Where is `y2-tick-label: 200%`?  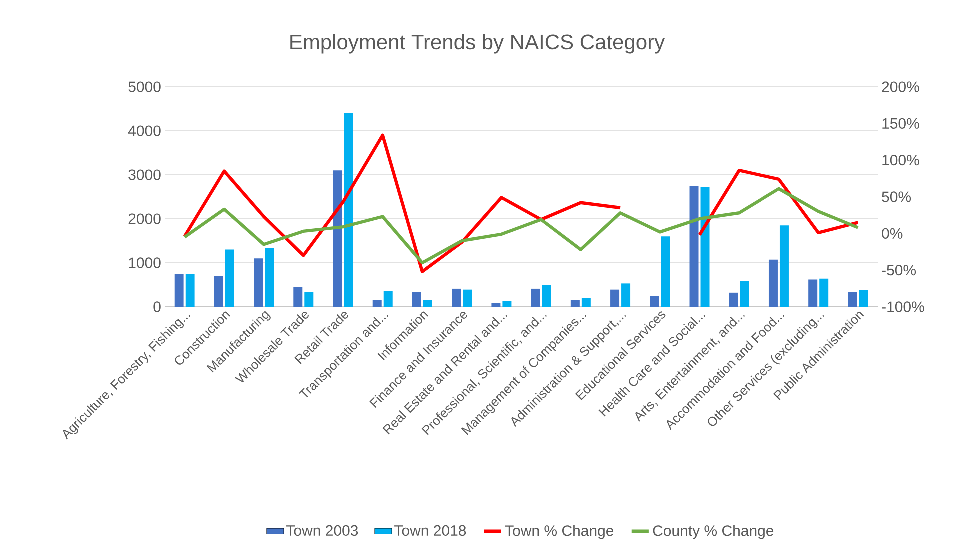
y2-tick-label: 200% is located at coordinates (901, 87).